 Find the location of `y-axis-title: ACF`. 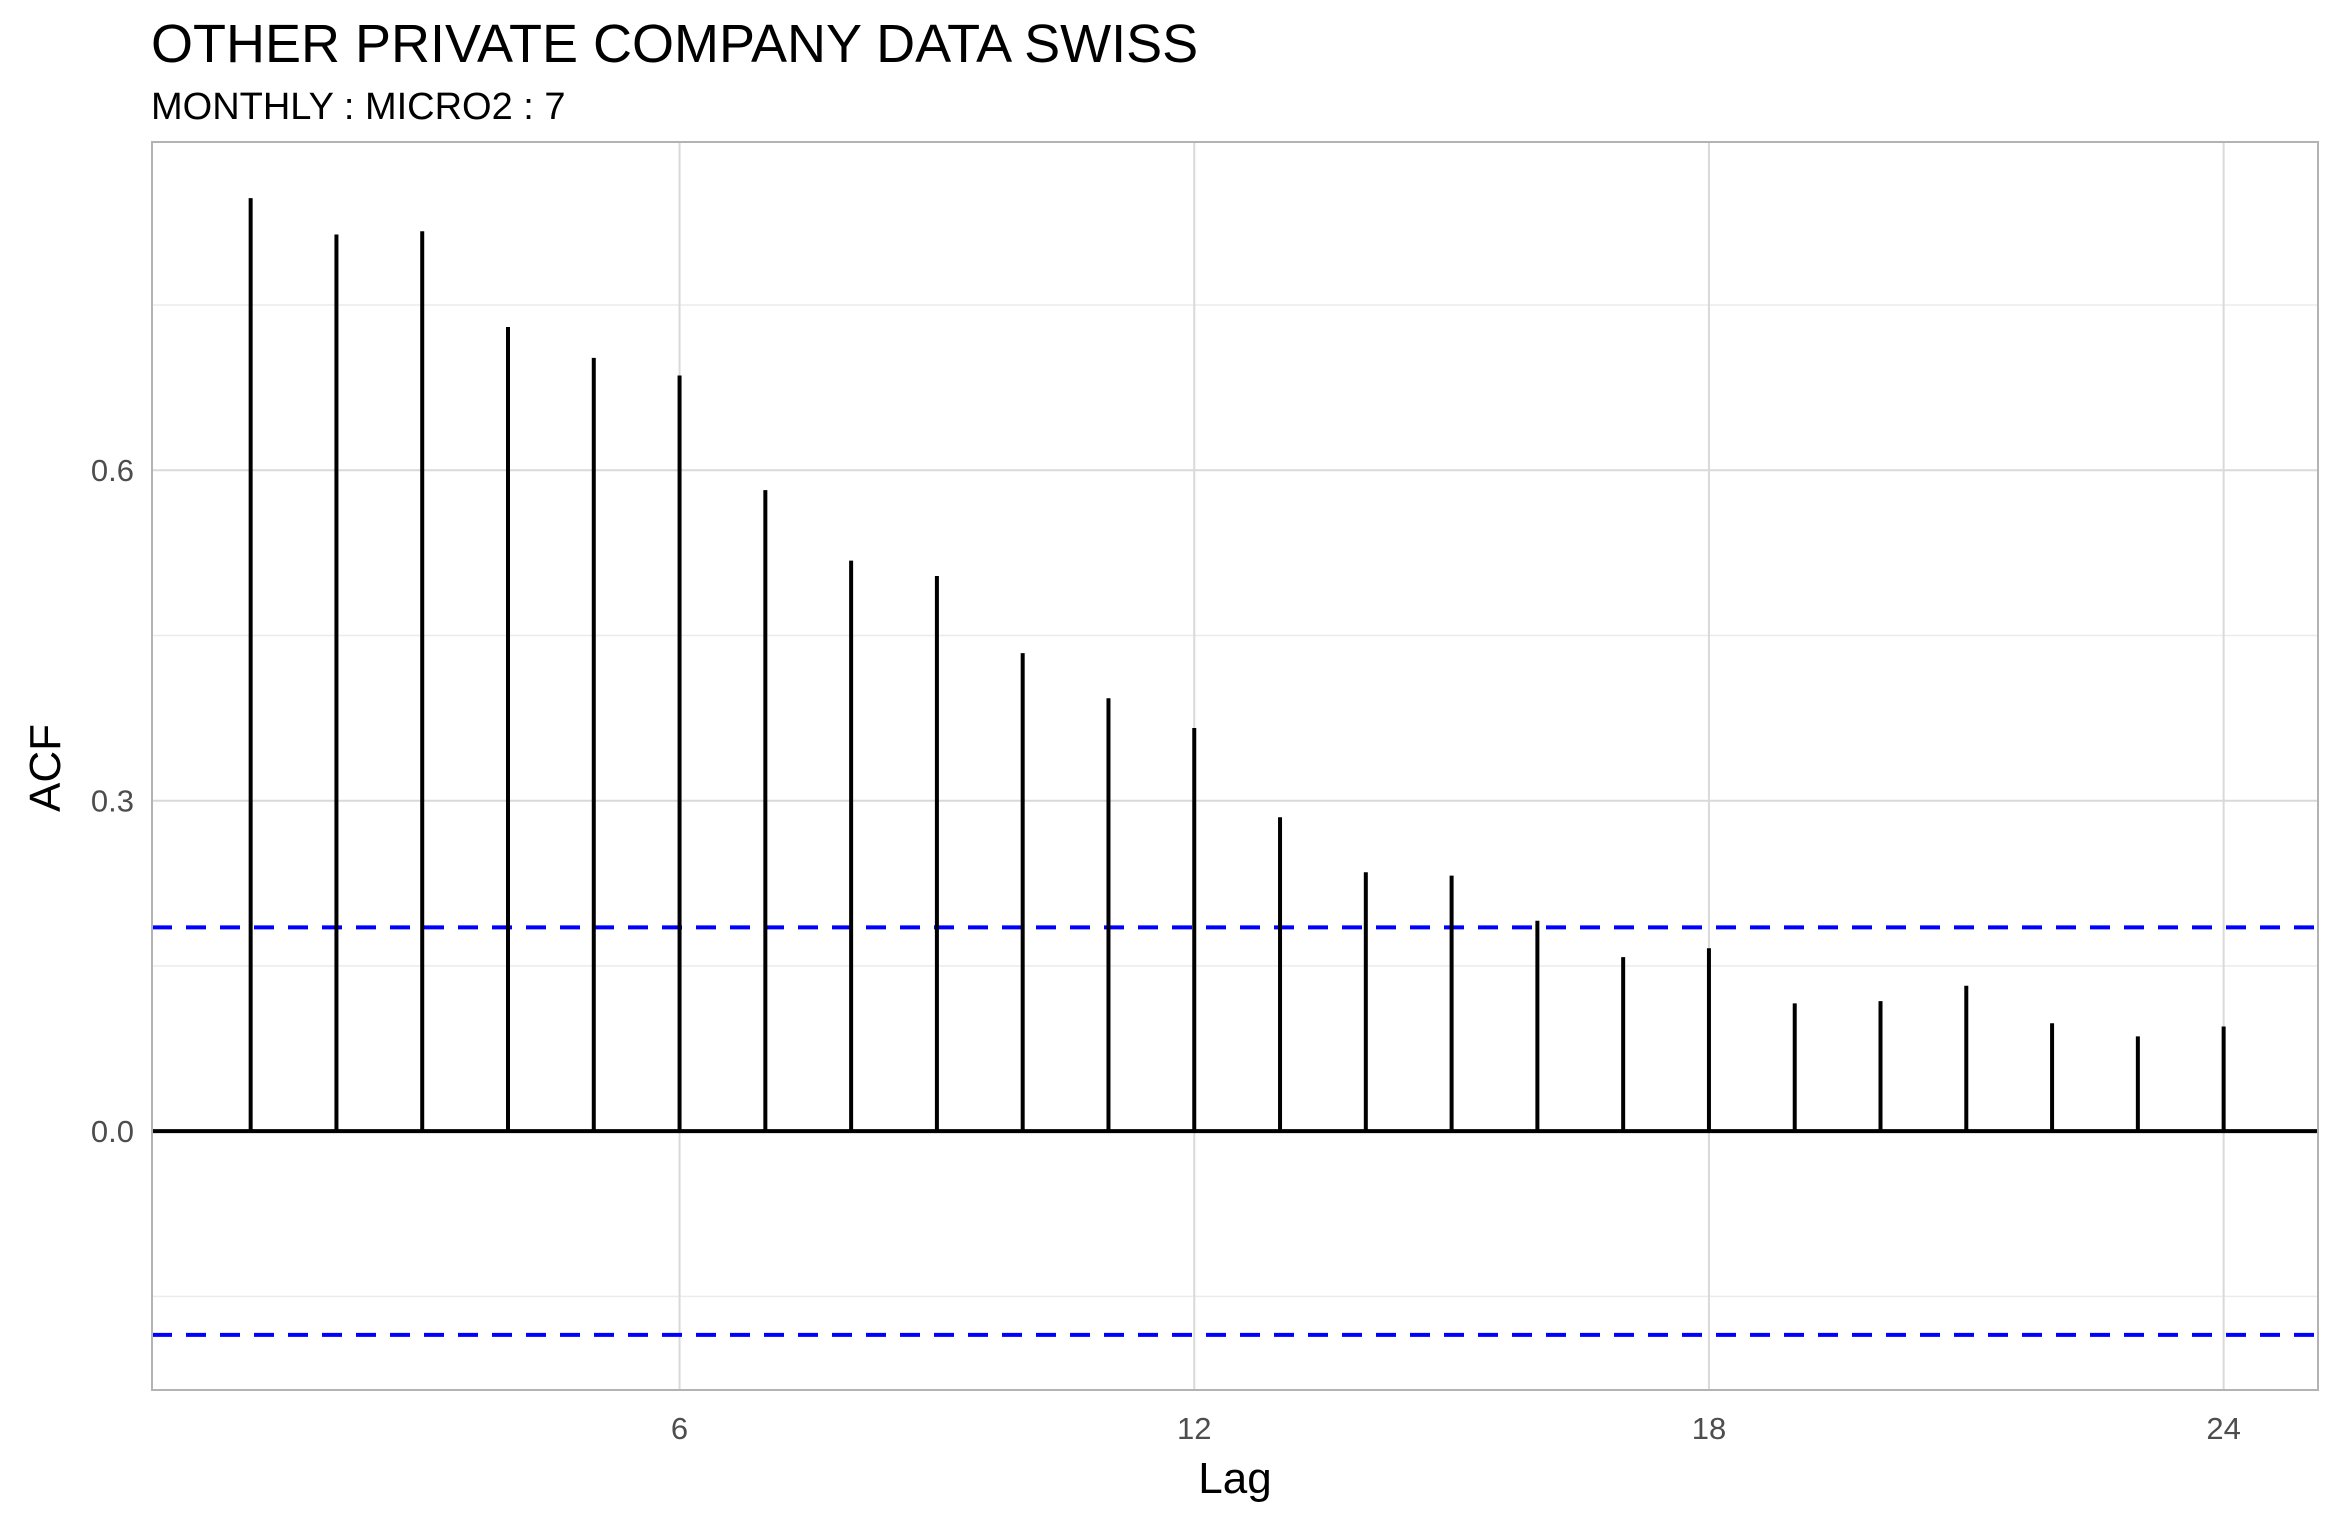

y-axis-title: ACF is located at coordinates (45, 768).